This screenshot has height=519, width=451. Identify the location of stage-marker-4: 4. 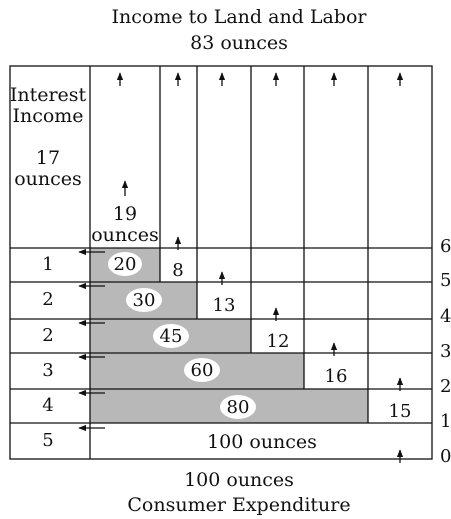
(445, 316).